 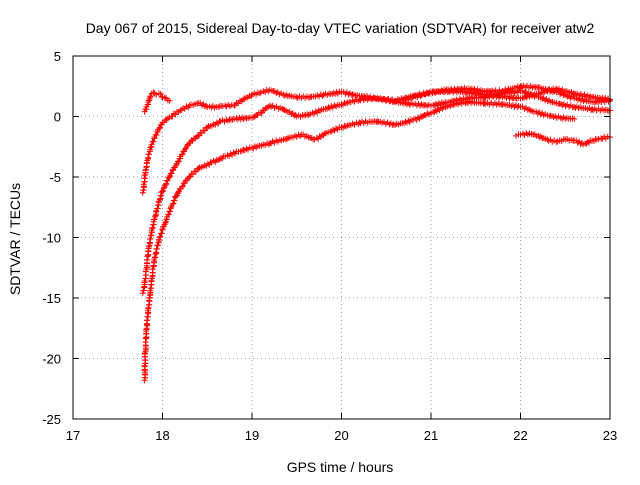 I want to click on x-tick-label: 23, so click(x=610, y=435).